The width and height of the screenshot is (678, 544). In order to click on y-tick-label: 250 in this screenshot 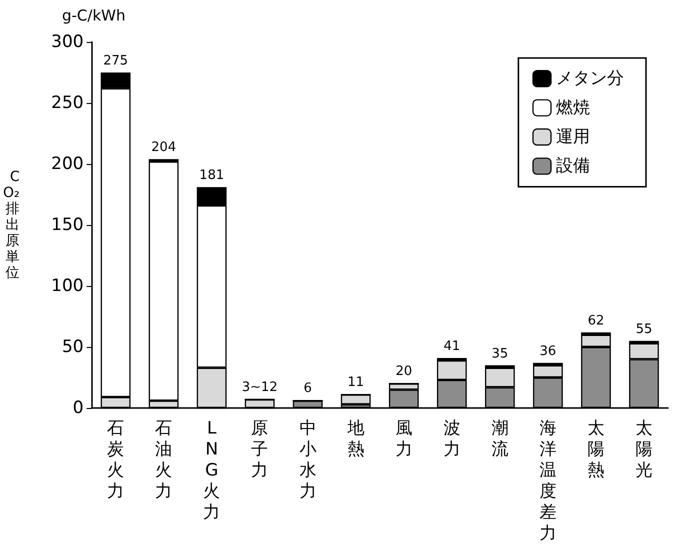, I will do `click(67, 103)`.